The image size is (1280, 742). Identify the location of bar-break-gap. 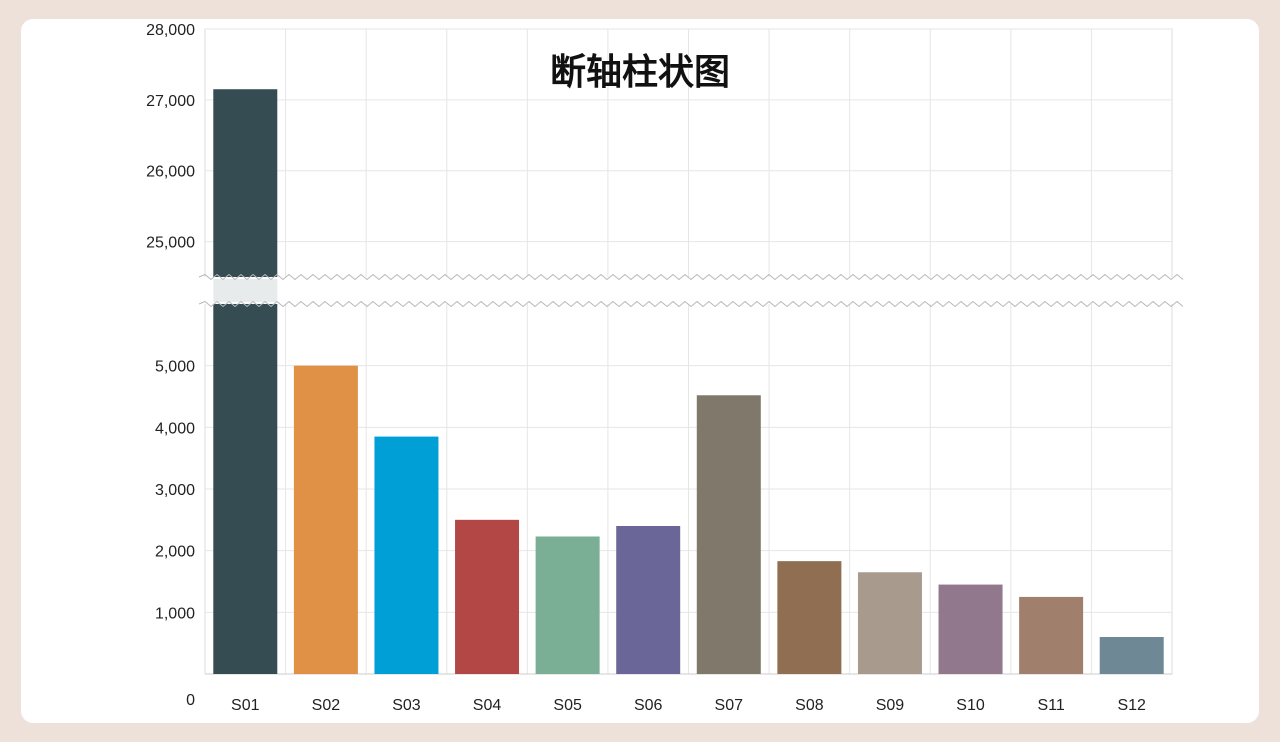
(245, 290).